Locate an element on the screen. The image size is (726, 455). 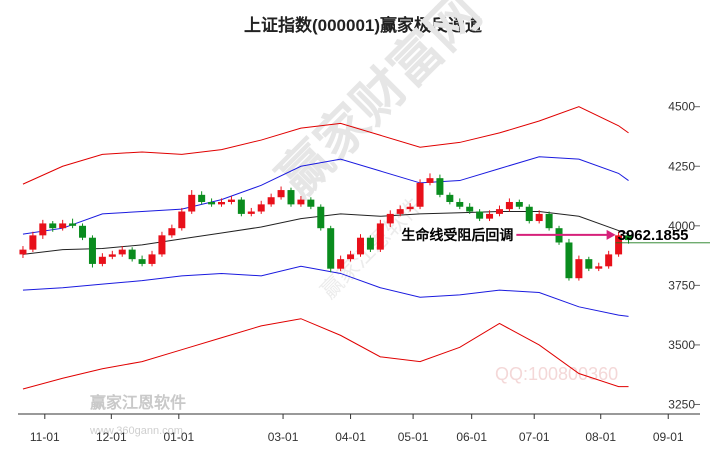
watermark: 赢家江恩软件 is located at coordinates (138, 402).